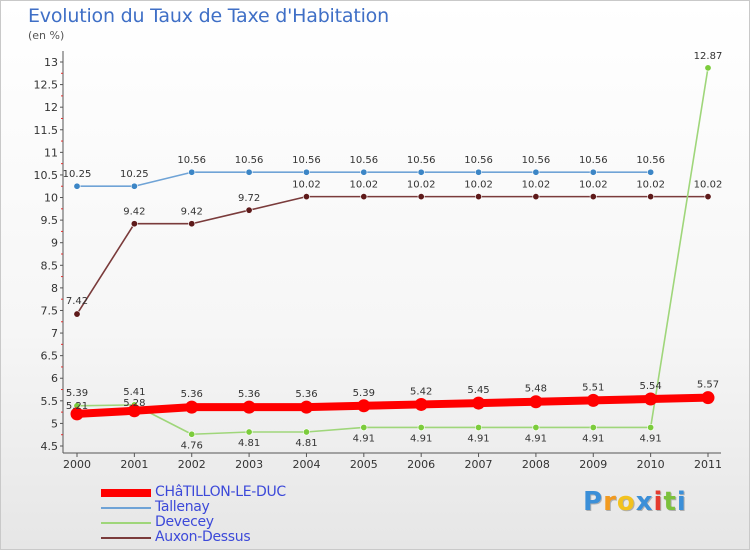 This screenshot has height=551, width=750. What do you see at coordinates (626, 502) in the screenshot?
I see `logo-letter: o` at bounding box center [626, 502].